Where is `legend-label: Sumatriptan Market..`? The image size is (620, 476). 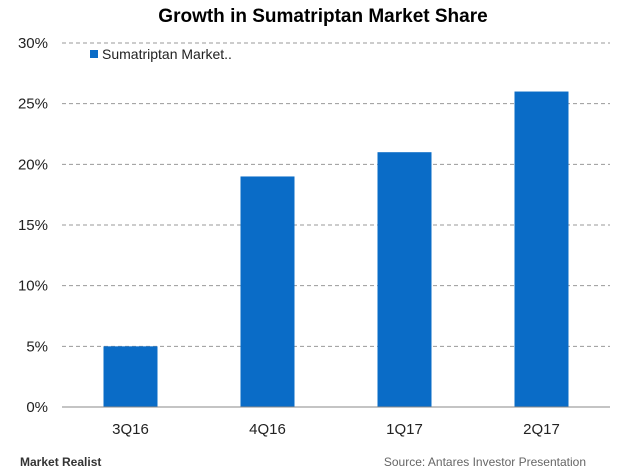 legend-label: Sumatriptan Market.. is located at coordinates (167, 54).